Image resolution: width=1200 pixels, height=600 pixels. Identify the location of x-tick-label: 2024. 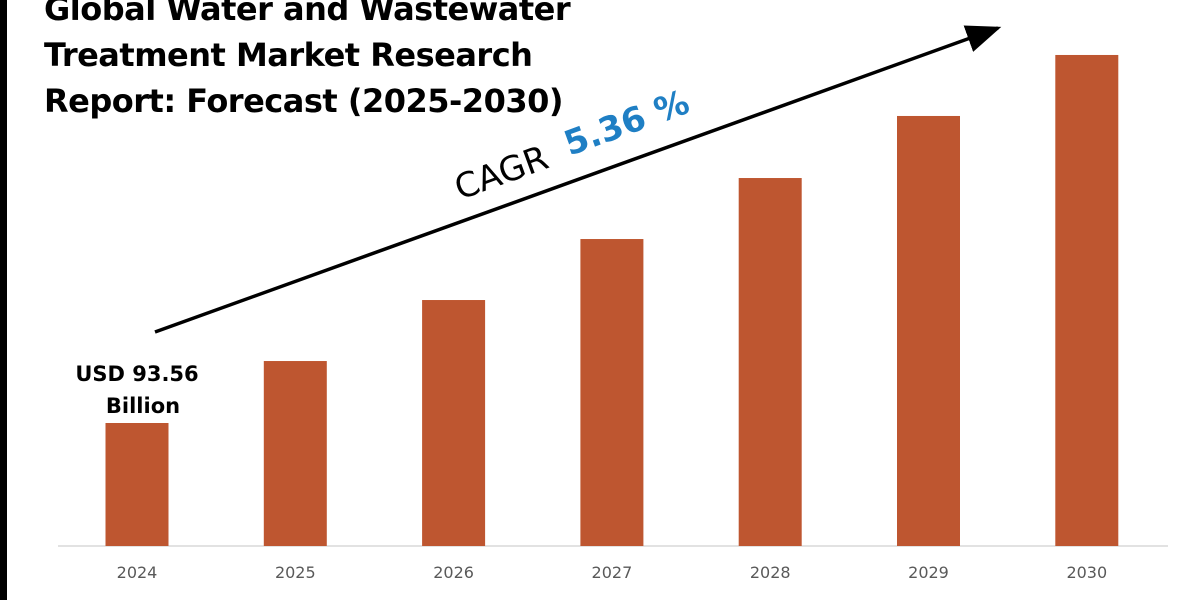
(137, 572).